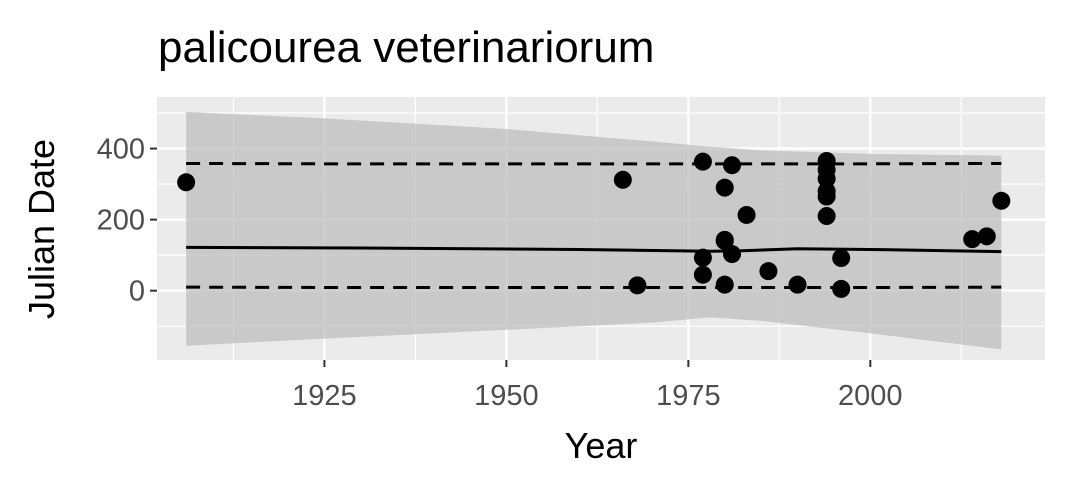 Image resolution: width=1068 pixels, height=491 pixels. Describe the element at coordinates (121, 150) in the screenshot. I see `y-tick-label: 400` at that location.